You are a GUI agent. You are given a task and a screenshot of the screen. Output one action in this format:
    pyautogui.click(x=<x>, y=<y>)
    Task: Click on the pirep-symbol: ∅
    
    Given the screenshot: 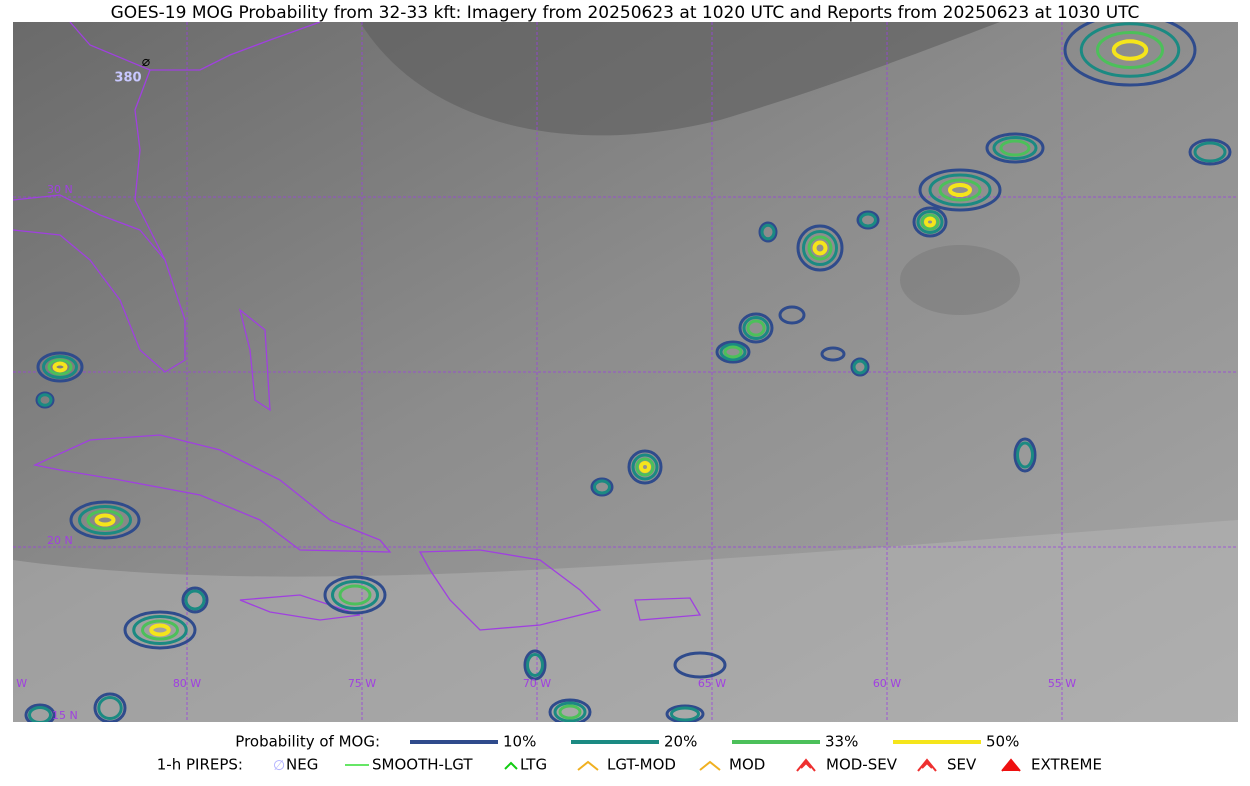 What is the action you would take?
    pyautogui.click(x=279, y=766)
    